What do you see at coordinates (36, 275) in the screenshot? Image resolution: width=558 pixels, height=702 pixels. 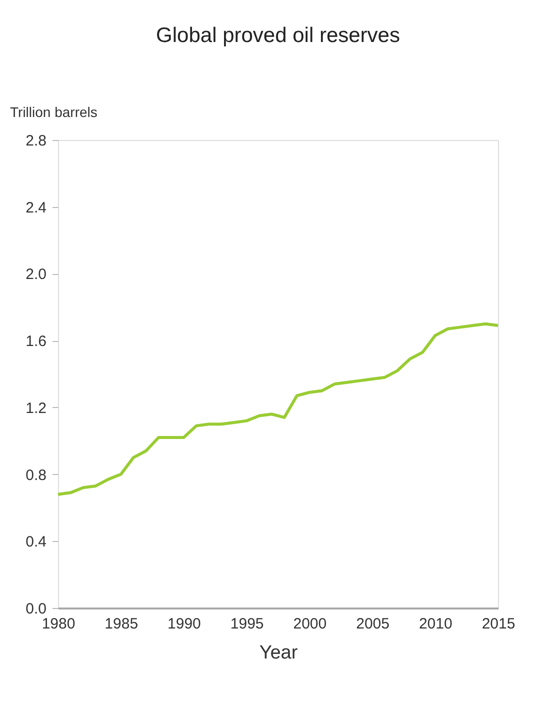 I see `y-tick-label: 2.0` at bounding box center [36, 275].